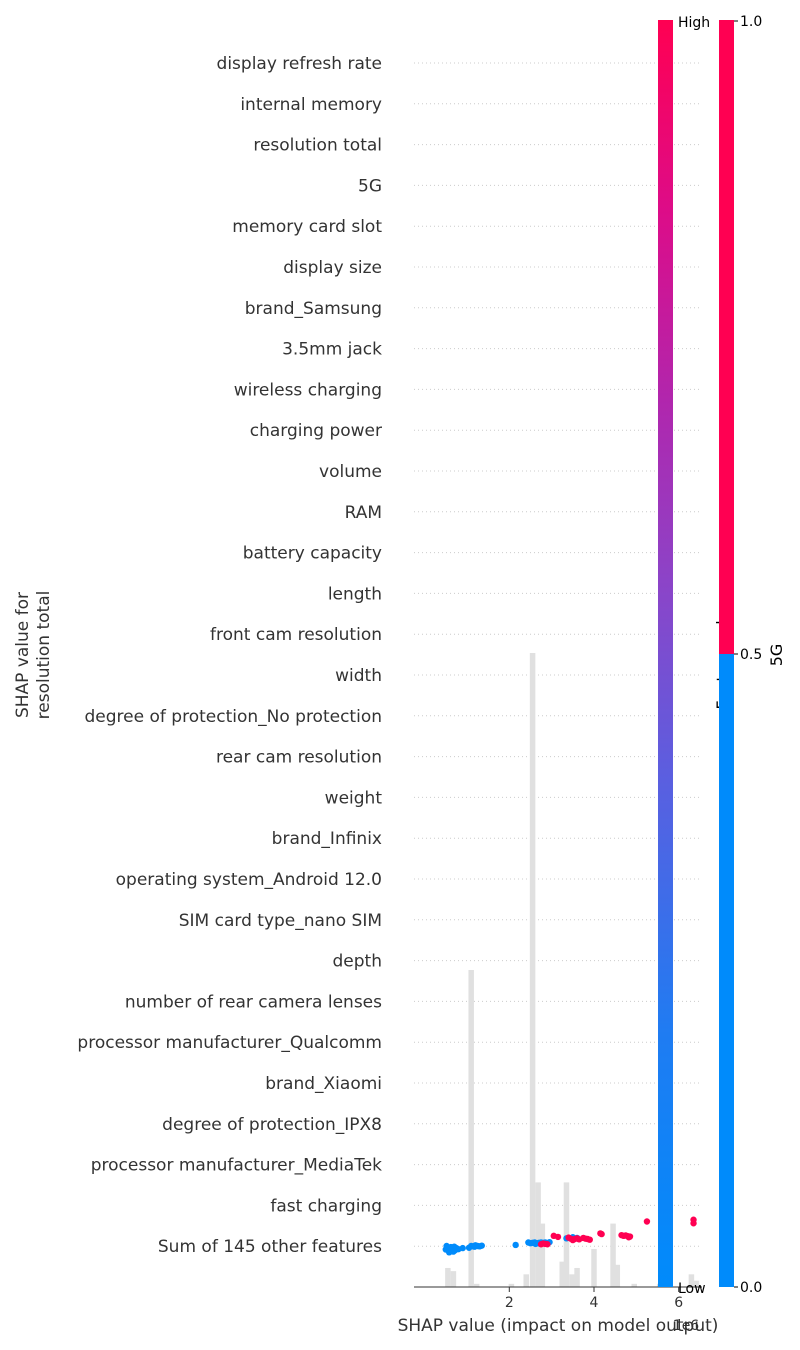 The width and height of the screenshot is (800, 1350). What do you see at coordinates (249, 880) in the screenshot?
I see `feature-label: operating system_Android 12.0` at bounding box center [249, 880].